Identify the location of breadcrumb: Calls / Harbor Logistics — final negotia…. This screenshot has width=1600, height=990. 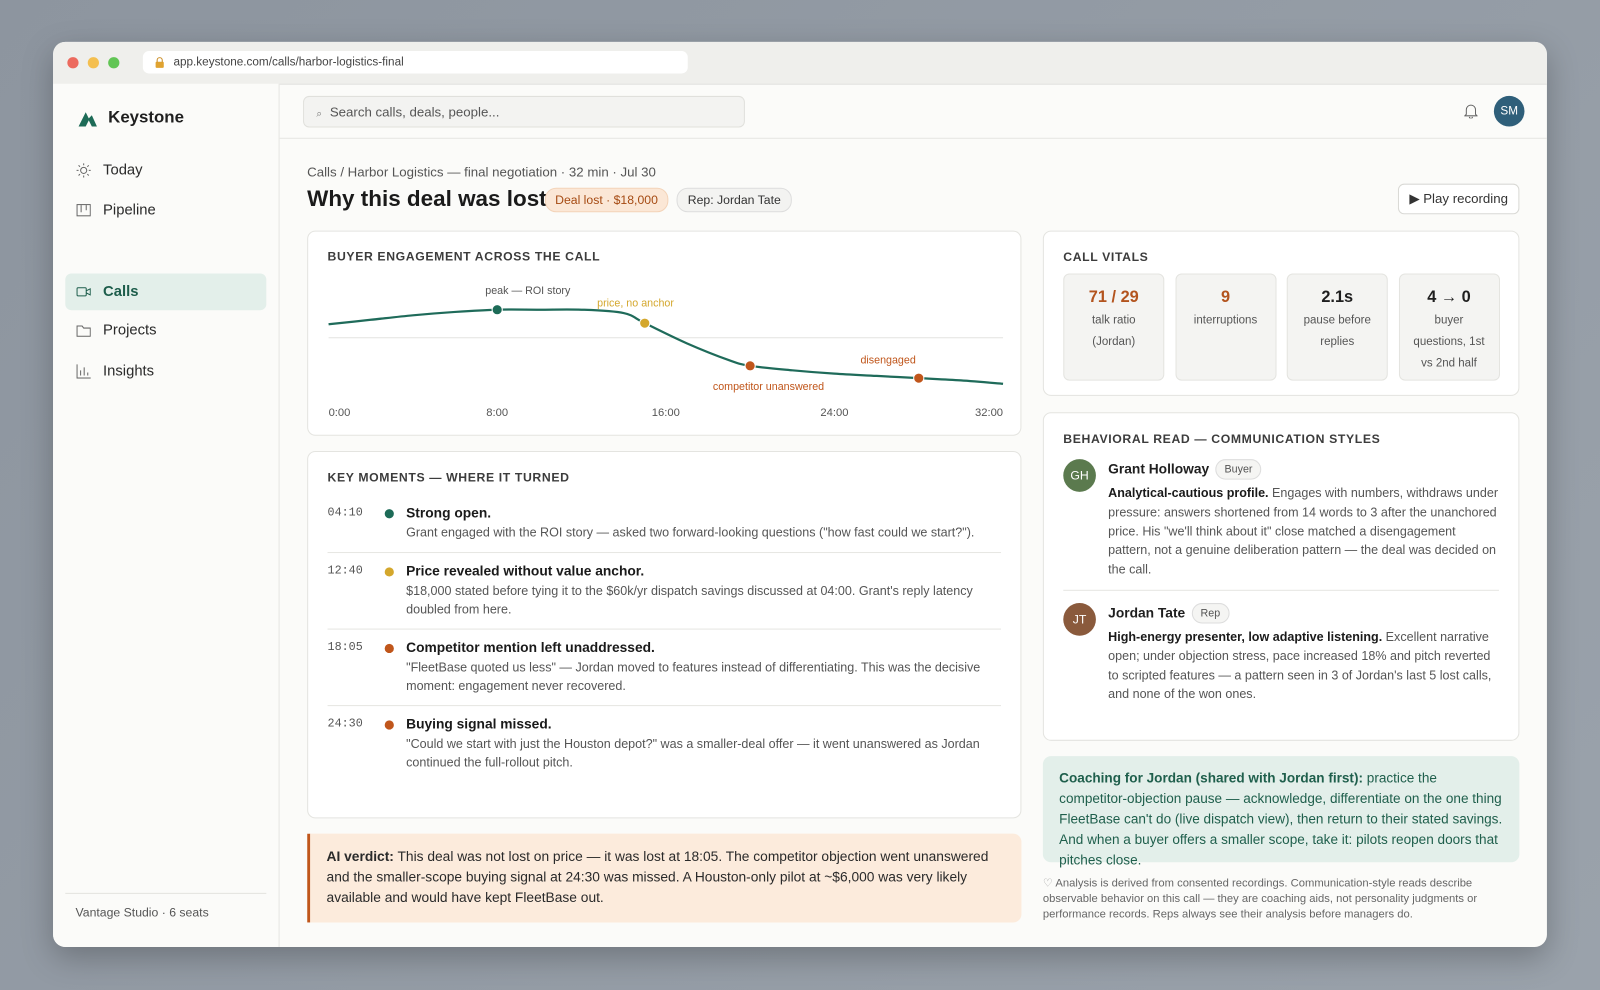
(481, 172).